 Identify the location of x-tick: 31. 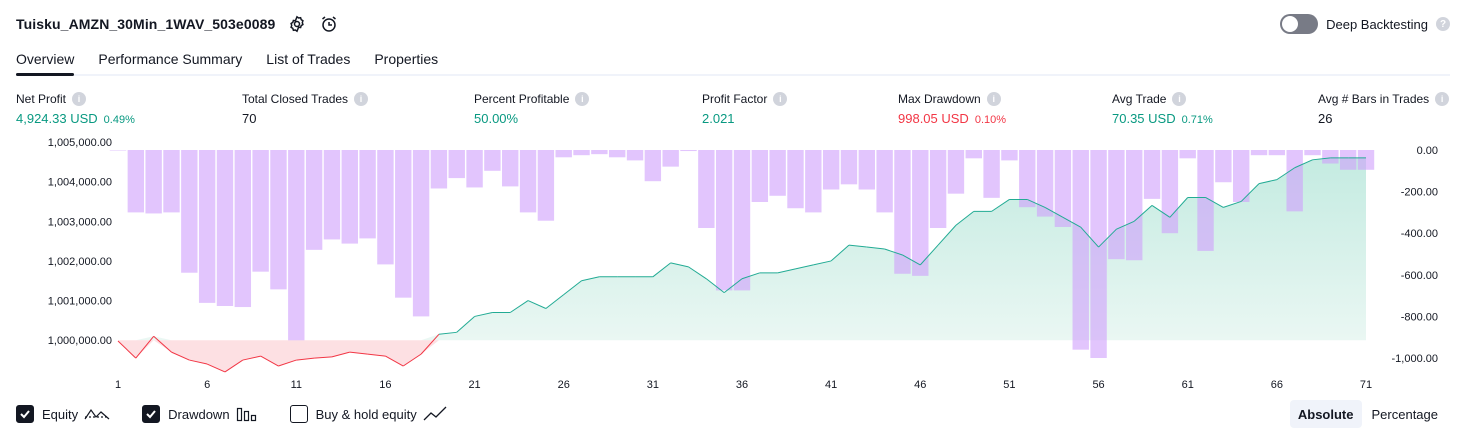
(653, 385).